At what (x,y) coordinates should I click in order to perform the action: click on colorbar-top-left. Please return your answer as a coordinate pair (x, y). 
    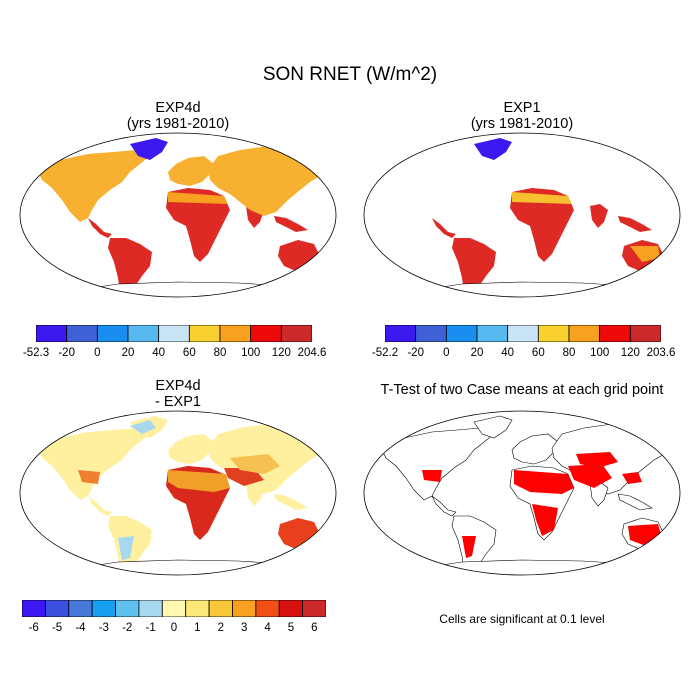
    Looking at the image, I should click on (174, 333).